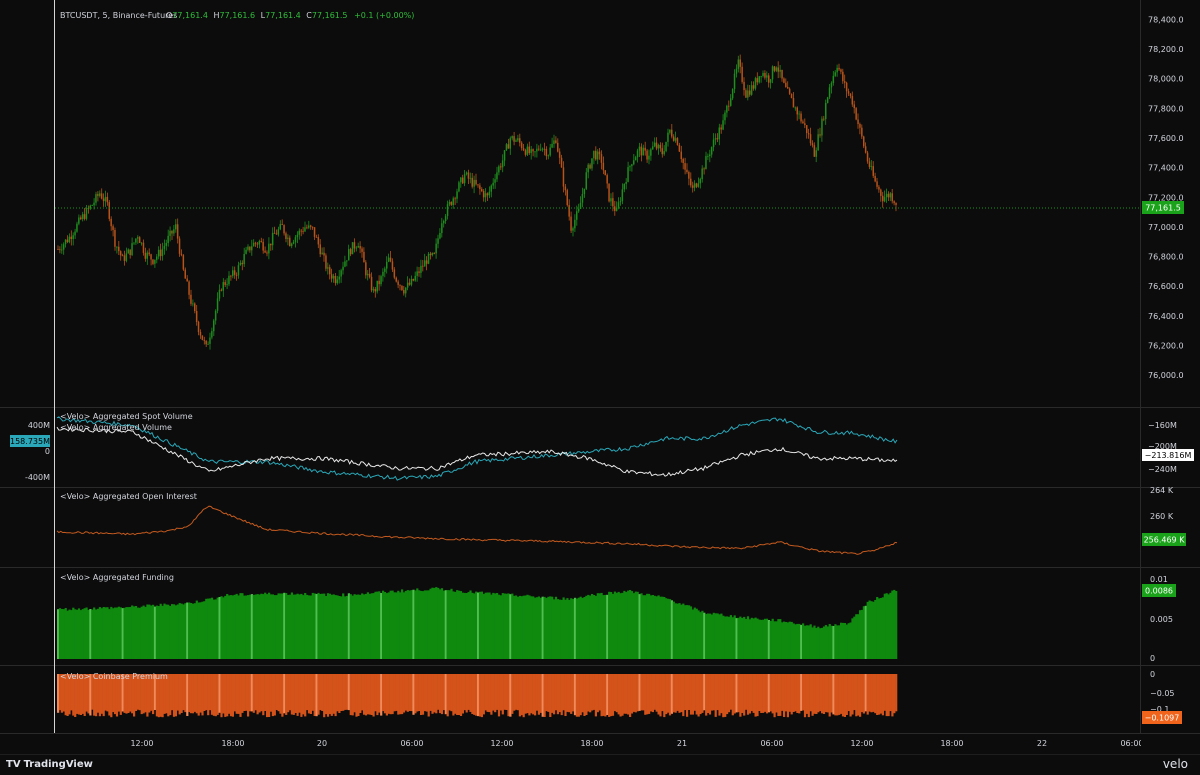 The image size is (1200, 775). I want to click on svg-text: 158.735M, so click(30, 441).